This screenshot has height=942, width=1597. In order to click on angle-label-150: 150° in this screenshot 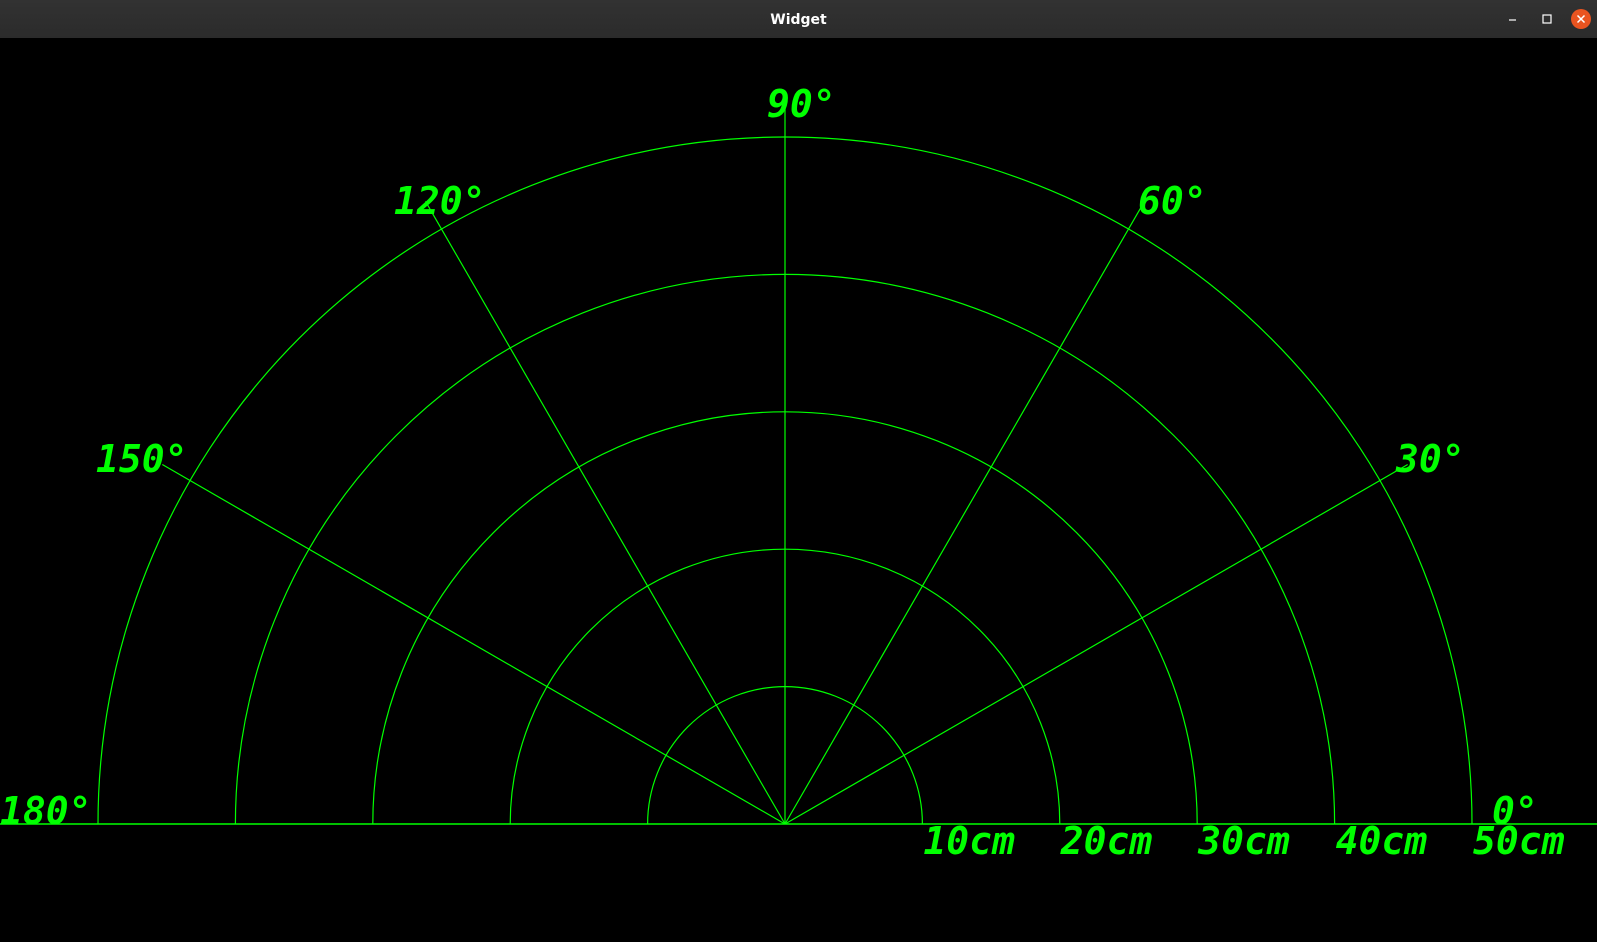, I will do `click(142, 459)`.